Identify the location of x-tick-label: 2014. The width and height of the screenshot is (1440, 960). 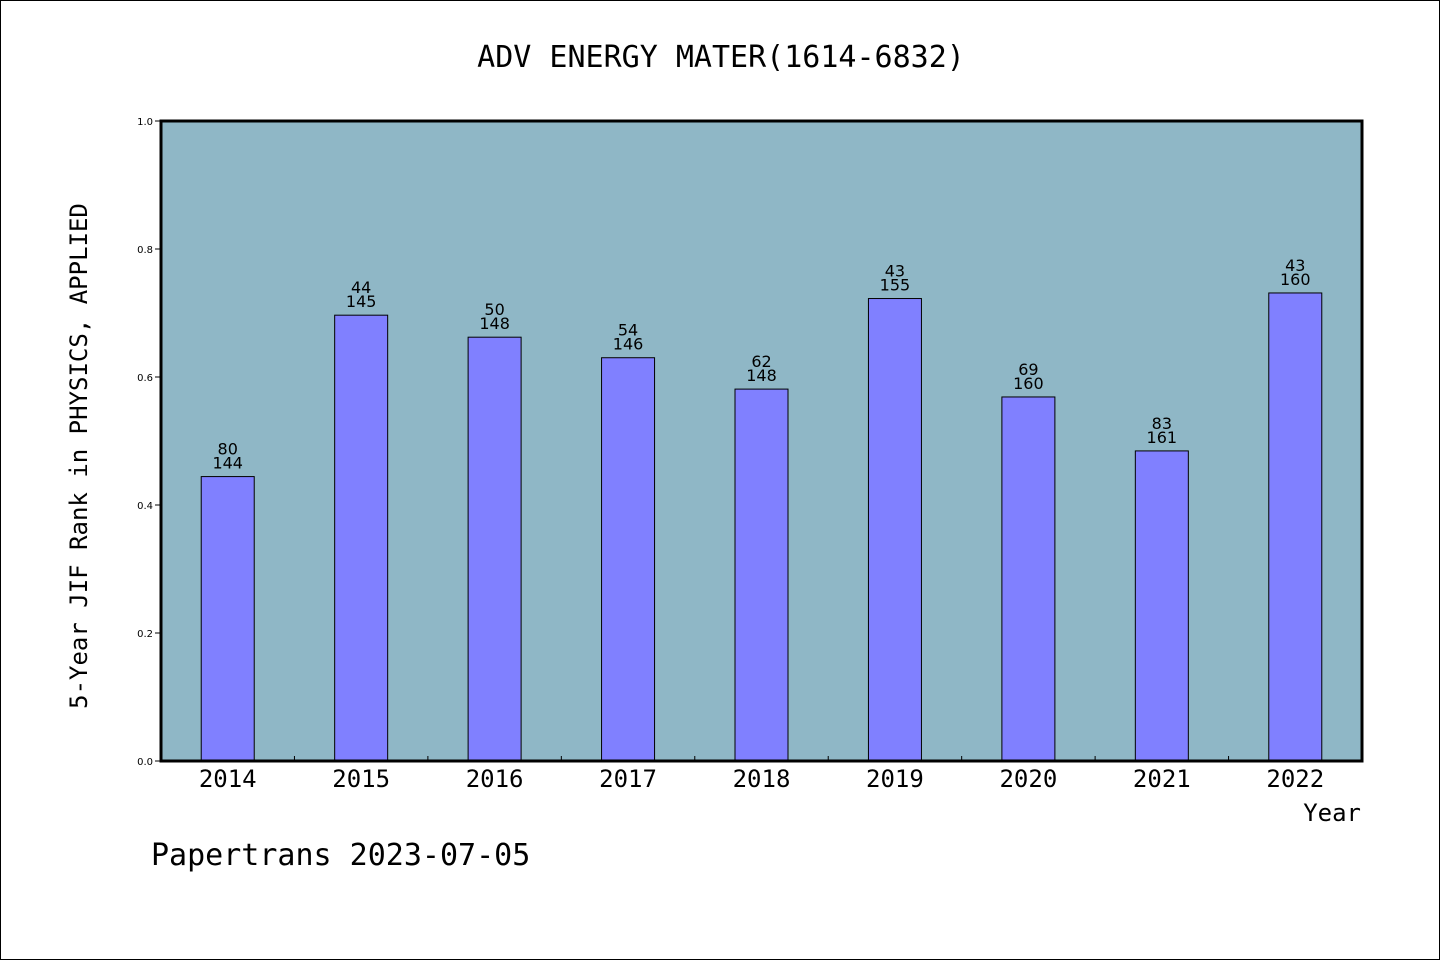
(228, 779).